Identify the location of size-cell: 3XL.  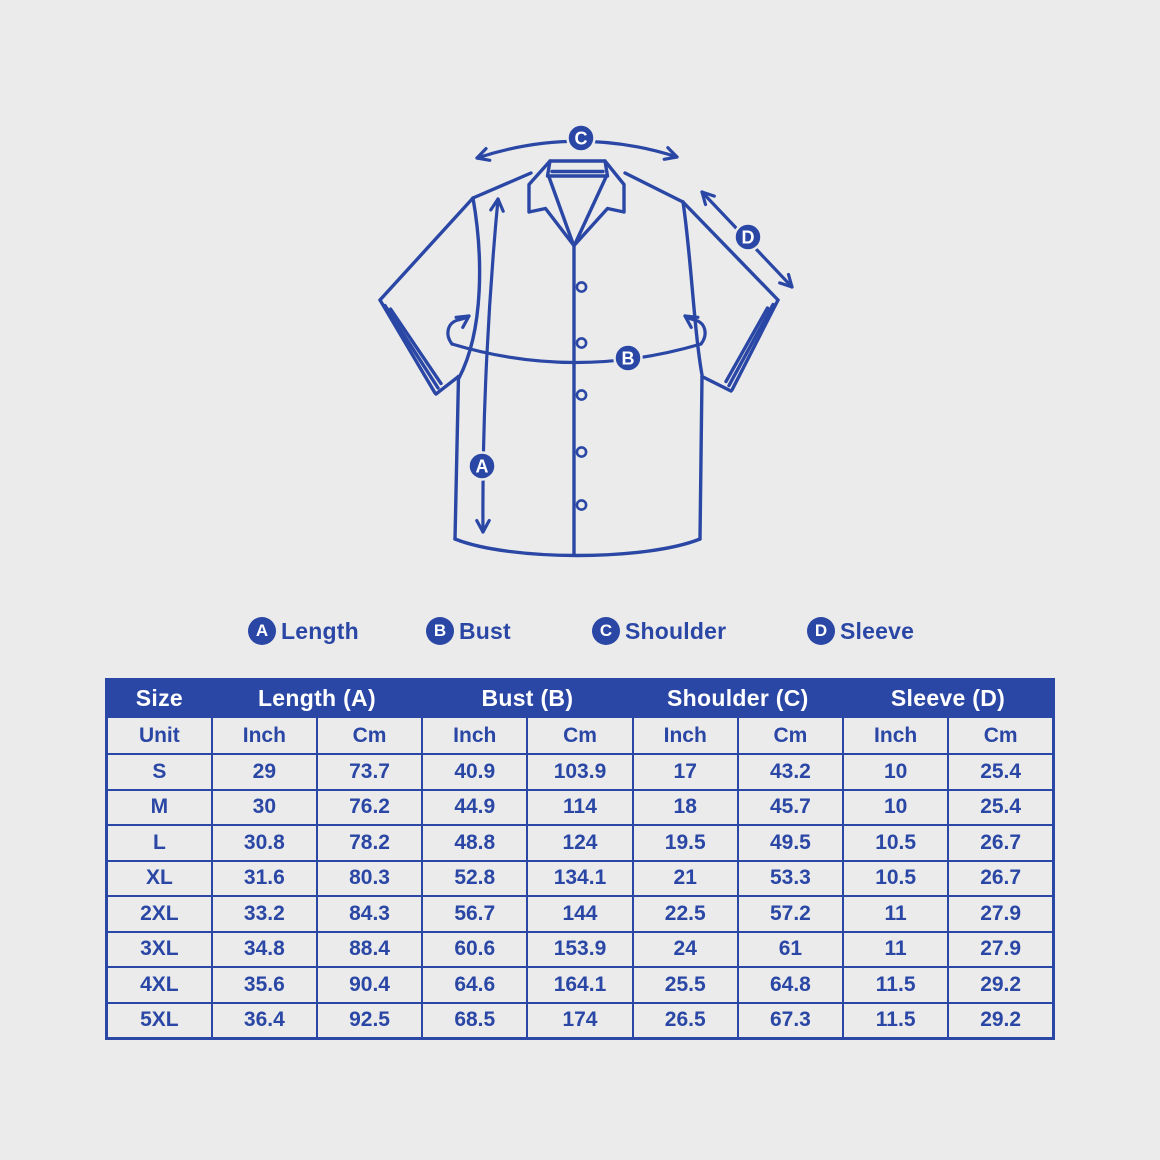
(159, 949).